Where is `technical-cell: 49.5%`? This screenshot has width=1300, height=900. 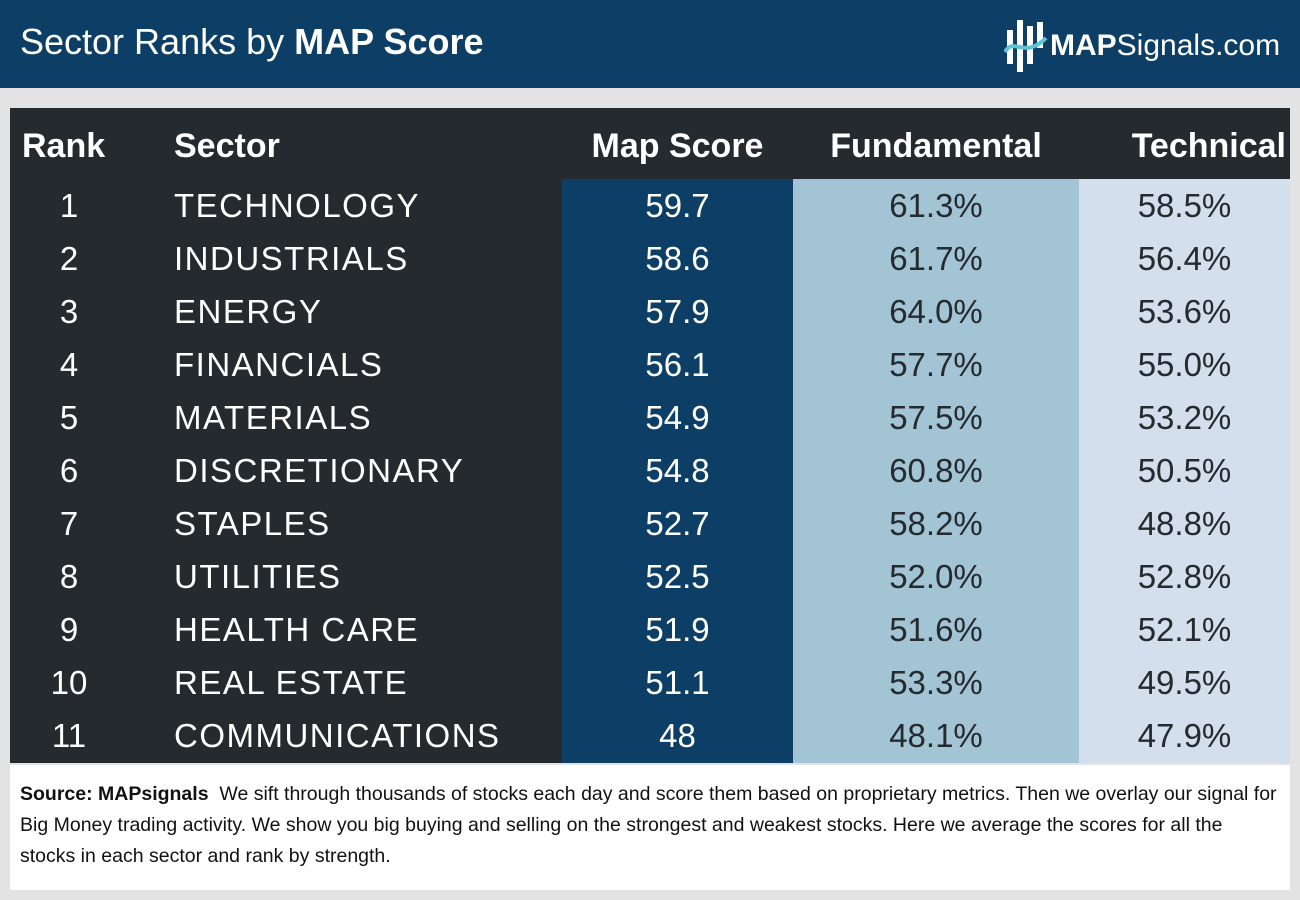
technical-cell: 49.5% is located at coordinates (1184, 682).